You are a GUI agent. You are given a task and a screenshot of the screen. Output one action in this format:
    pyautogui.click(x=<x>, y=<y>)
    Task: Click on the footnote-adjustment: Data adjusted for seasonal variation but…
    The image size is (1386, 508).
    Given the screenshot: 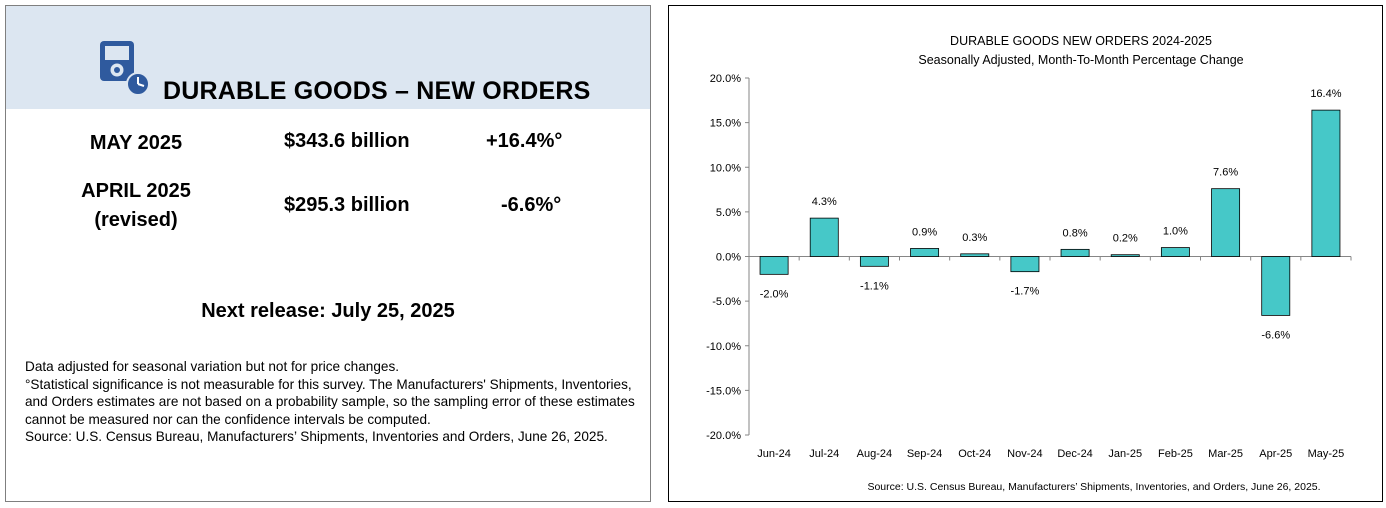 What is the action you would take?
    pyautogui.click(x=212, y=366)
    